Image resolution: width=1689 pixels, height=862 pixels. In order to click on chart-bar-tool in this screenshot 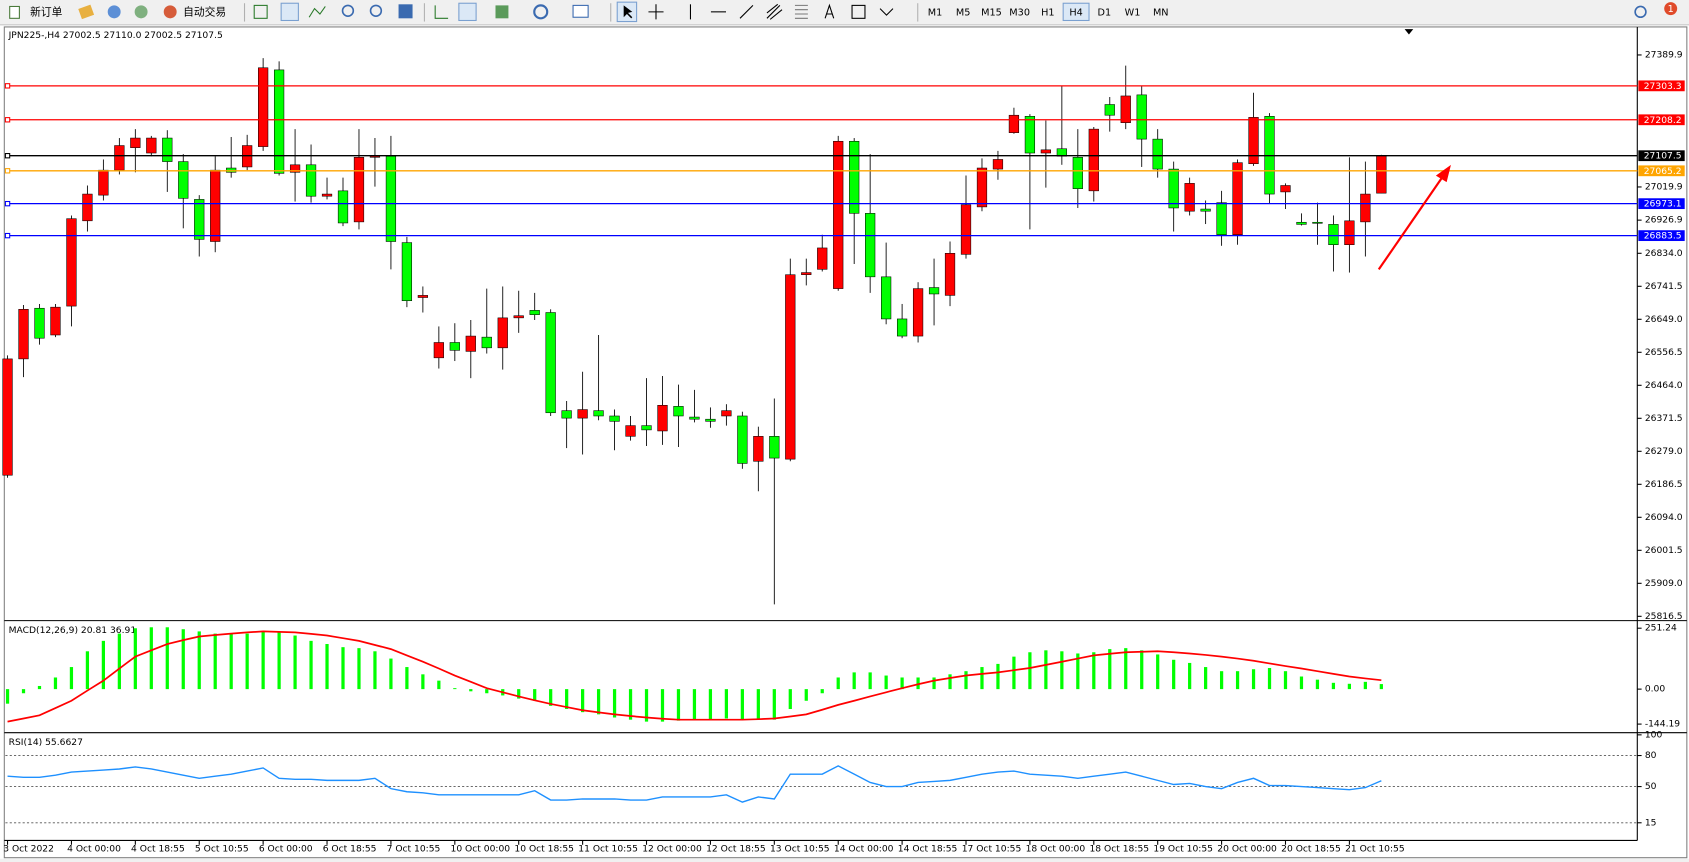, I will do `click(260, 11)`.